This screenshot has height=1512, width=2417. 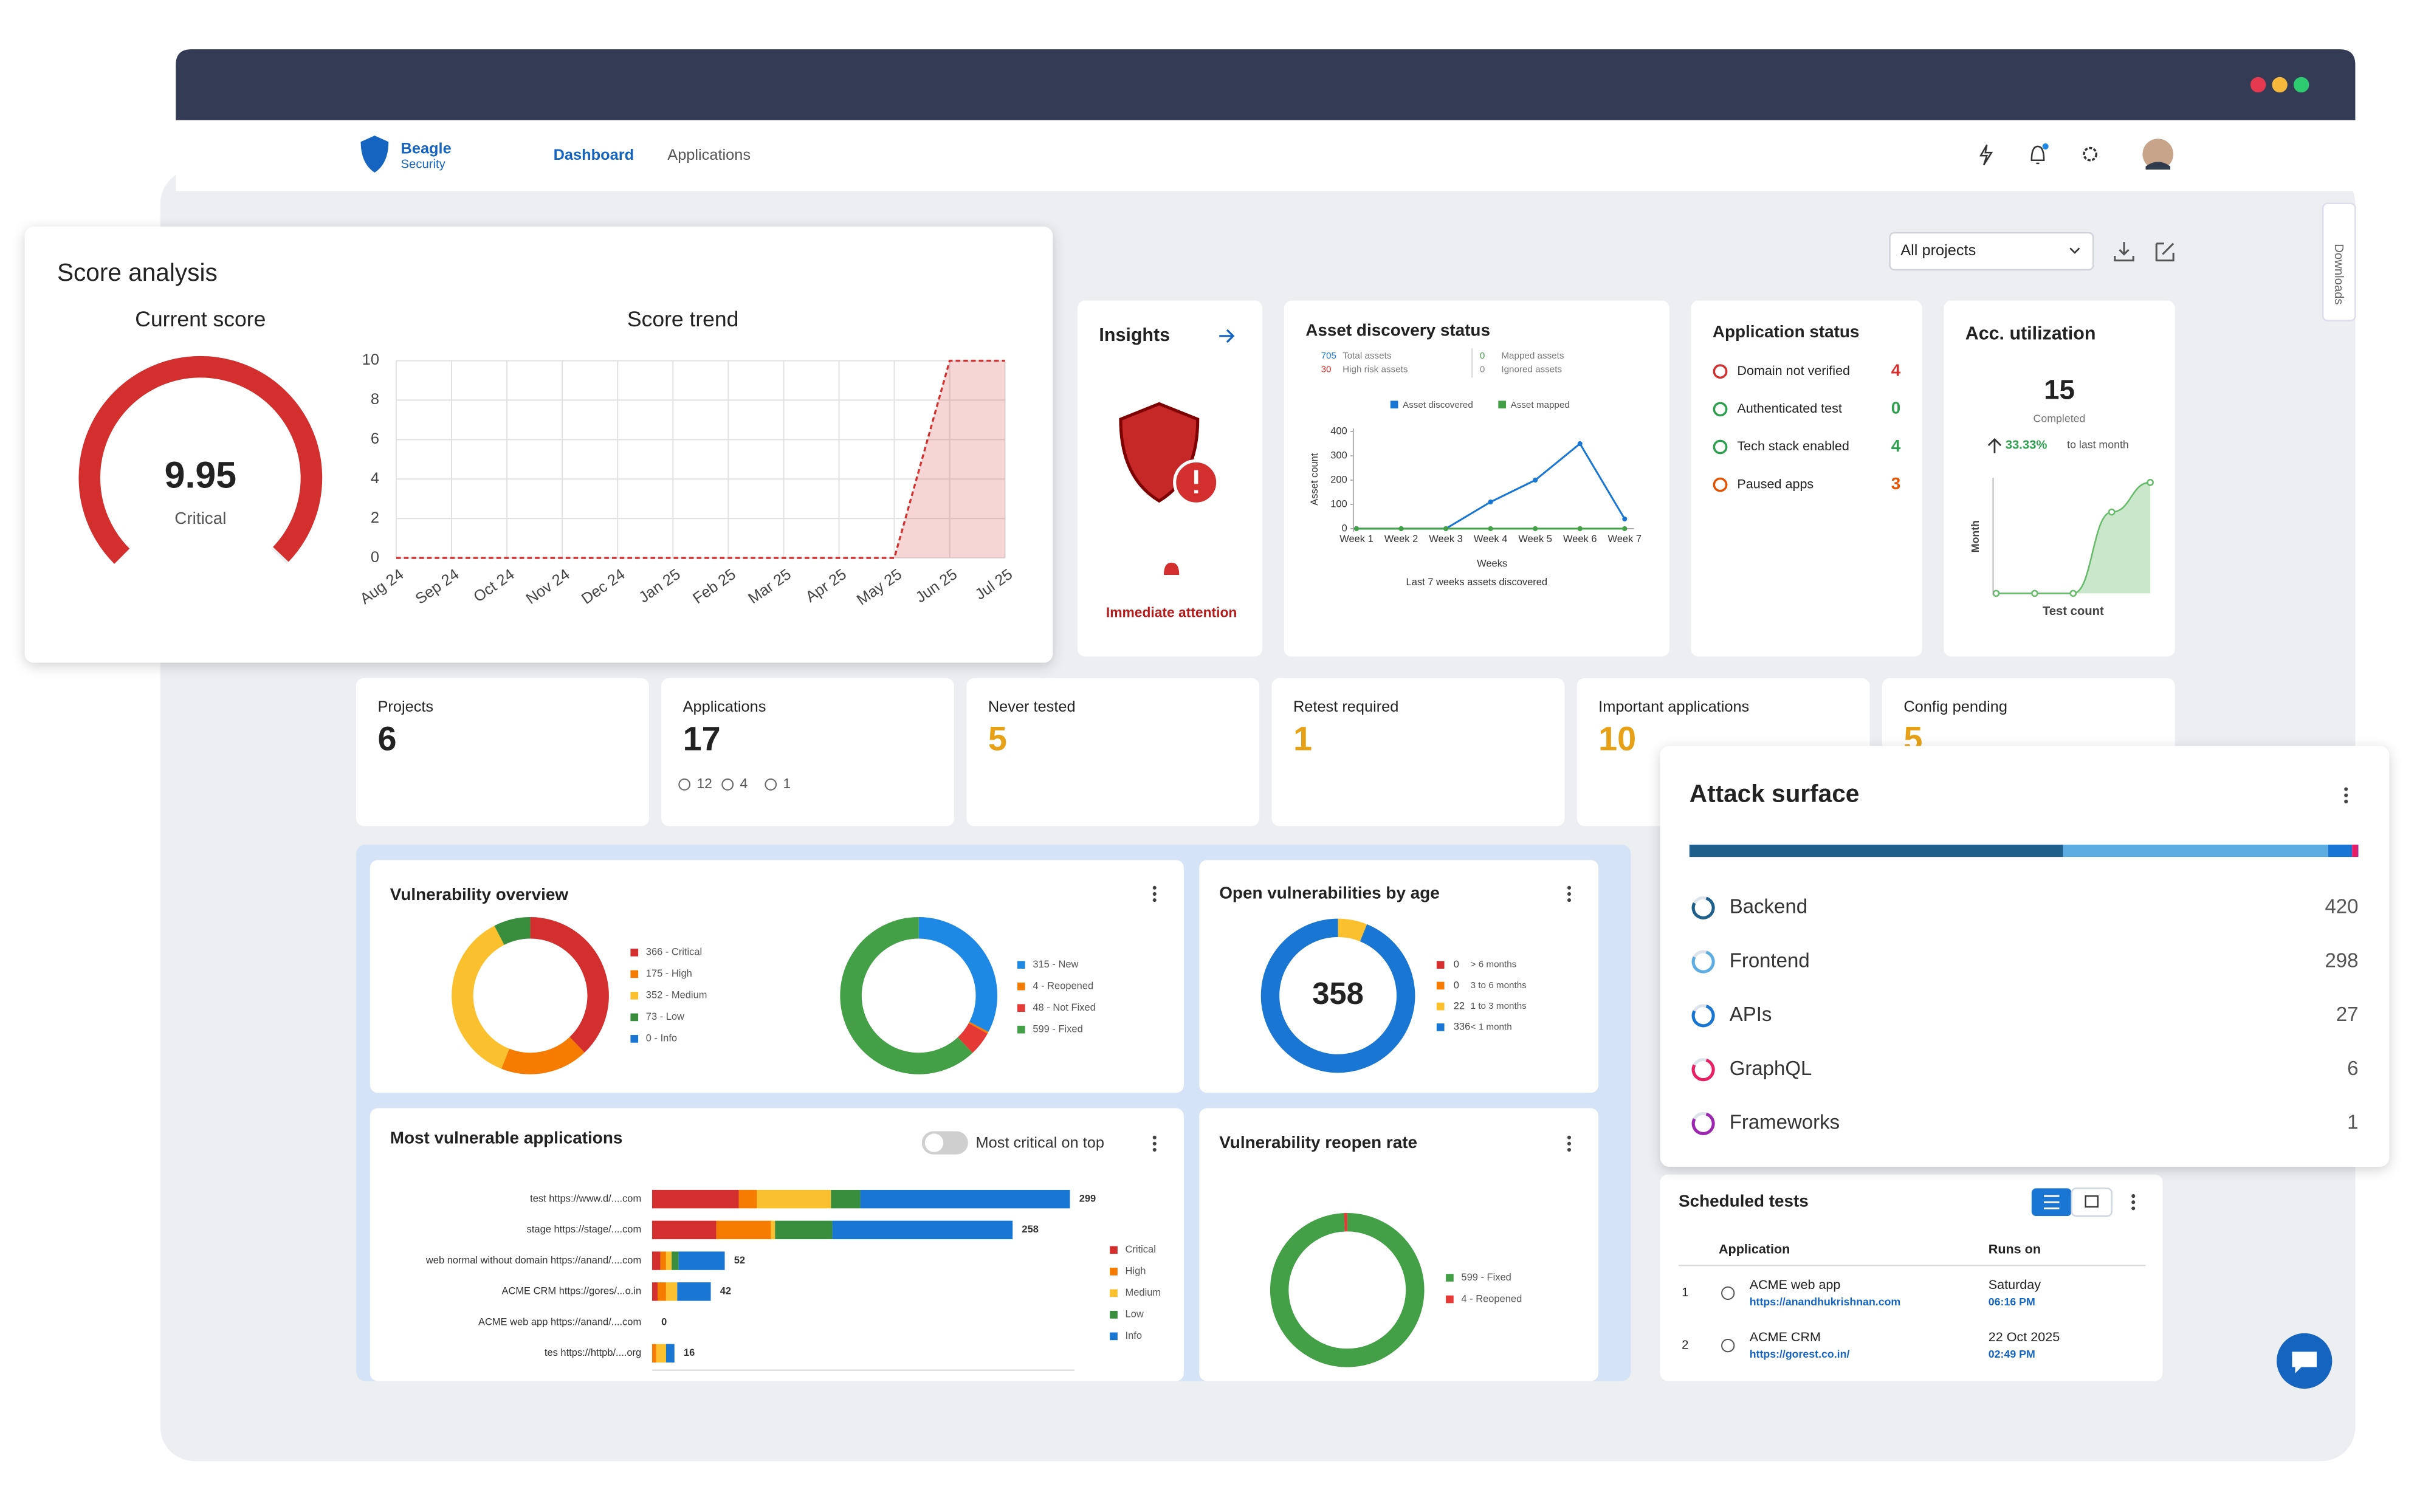 What do you see at coordinates (2024, 1337) in the screenshot?
I see `run-date: 22 Oct 2025` at bounding box center [2024, 1337].